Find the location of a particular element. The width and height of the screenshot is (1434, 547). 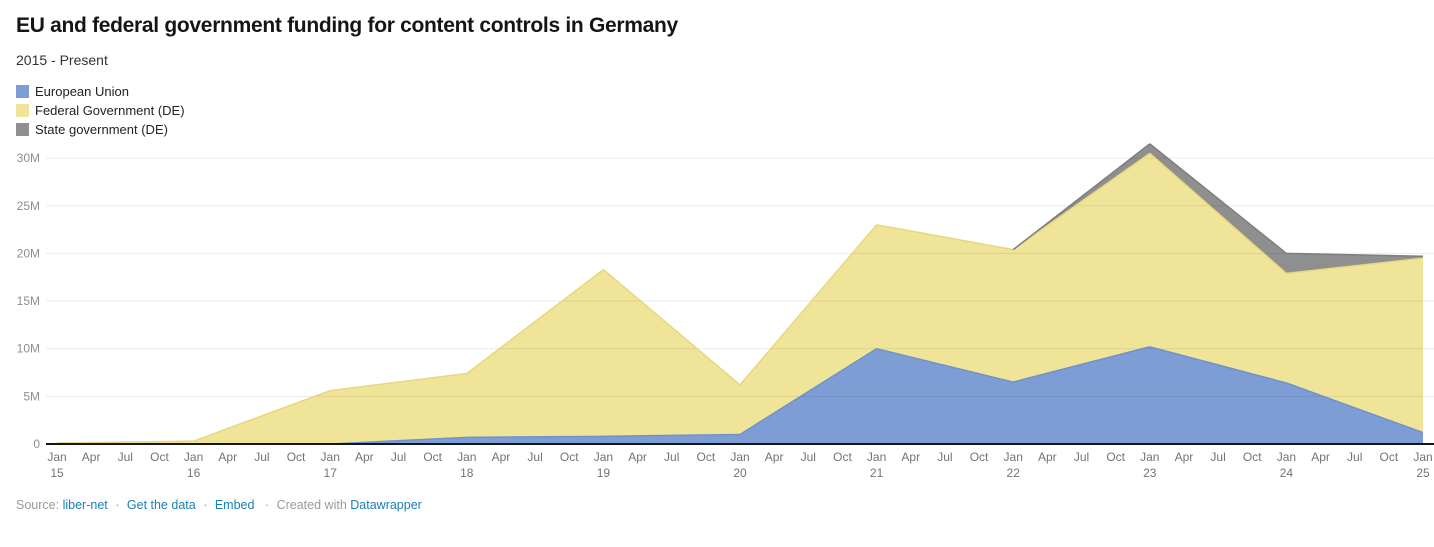

source-link: liber-net is located at coordinates (85, 505).